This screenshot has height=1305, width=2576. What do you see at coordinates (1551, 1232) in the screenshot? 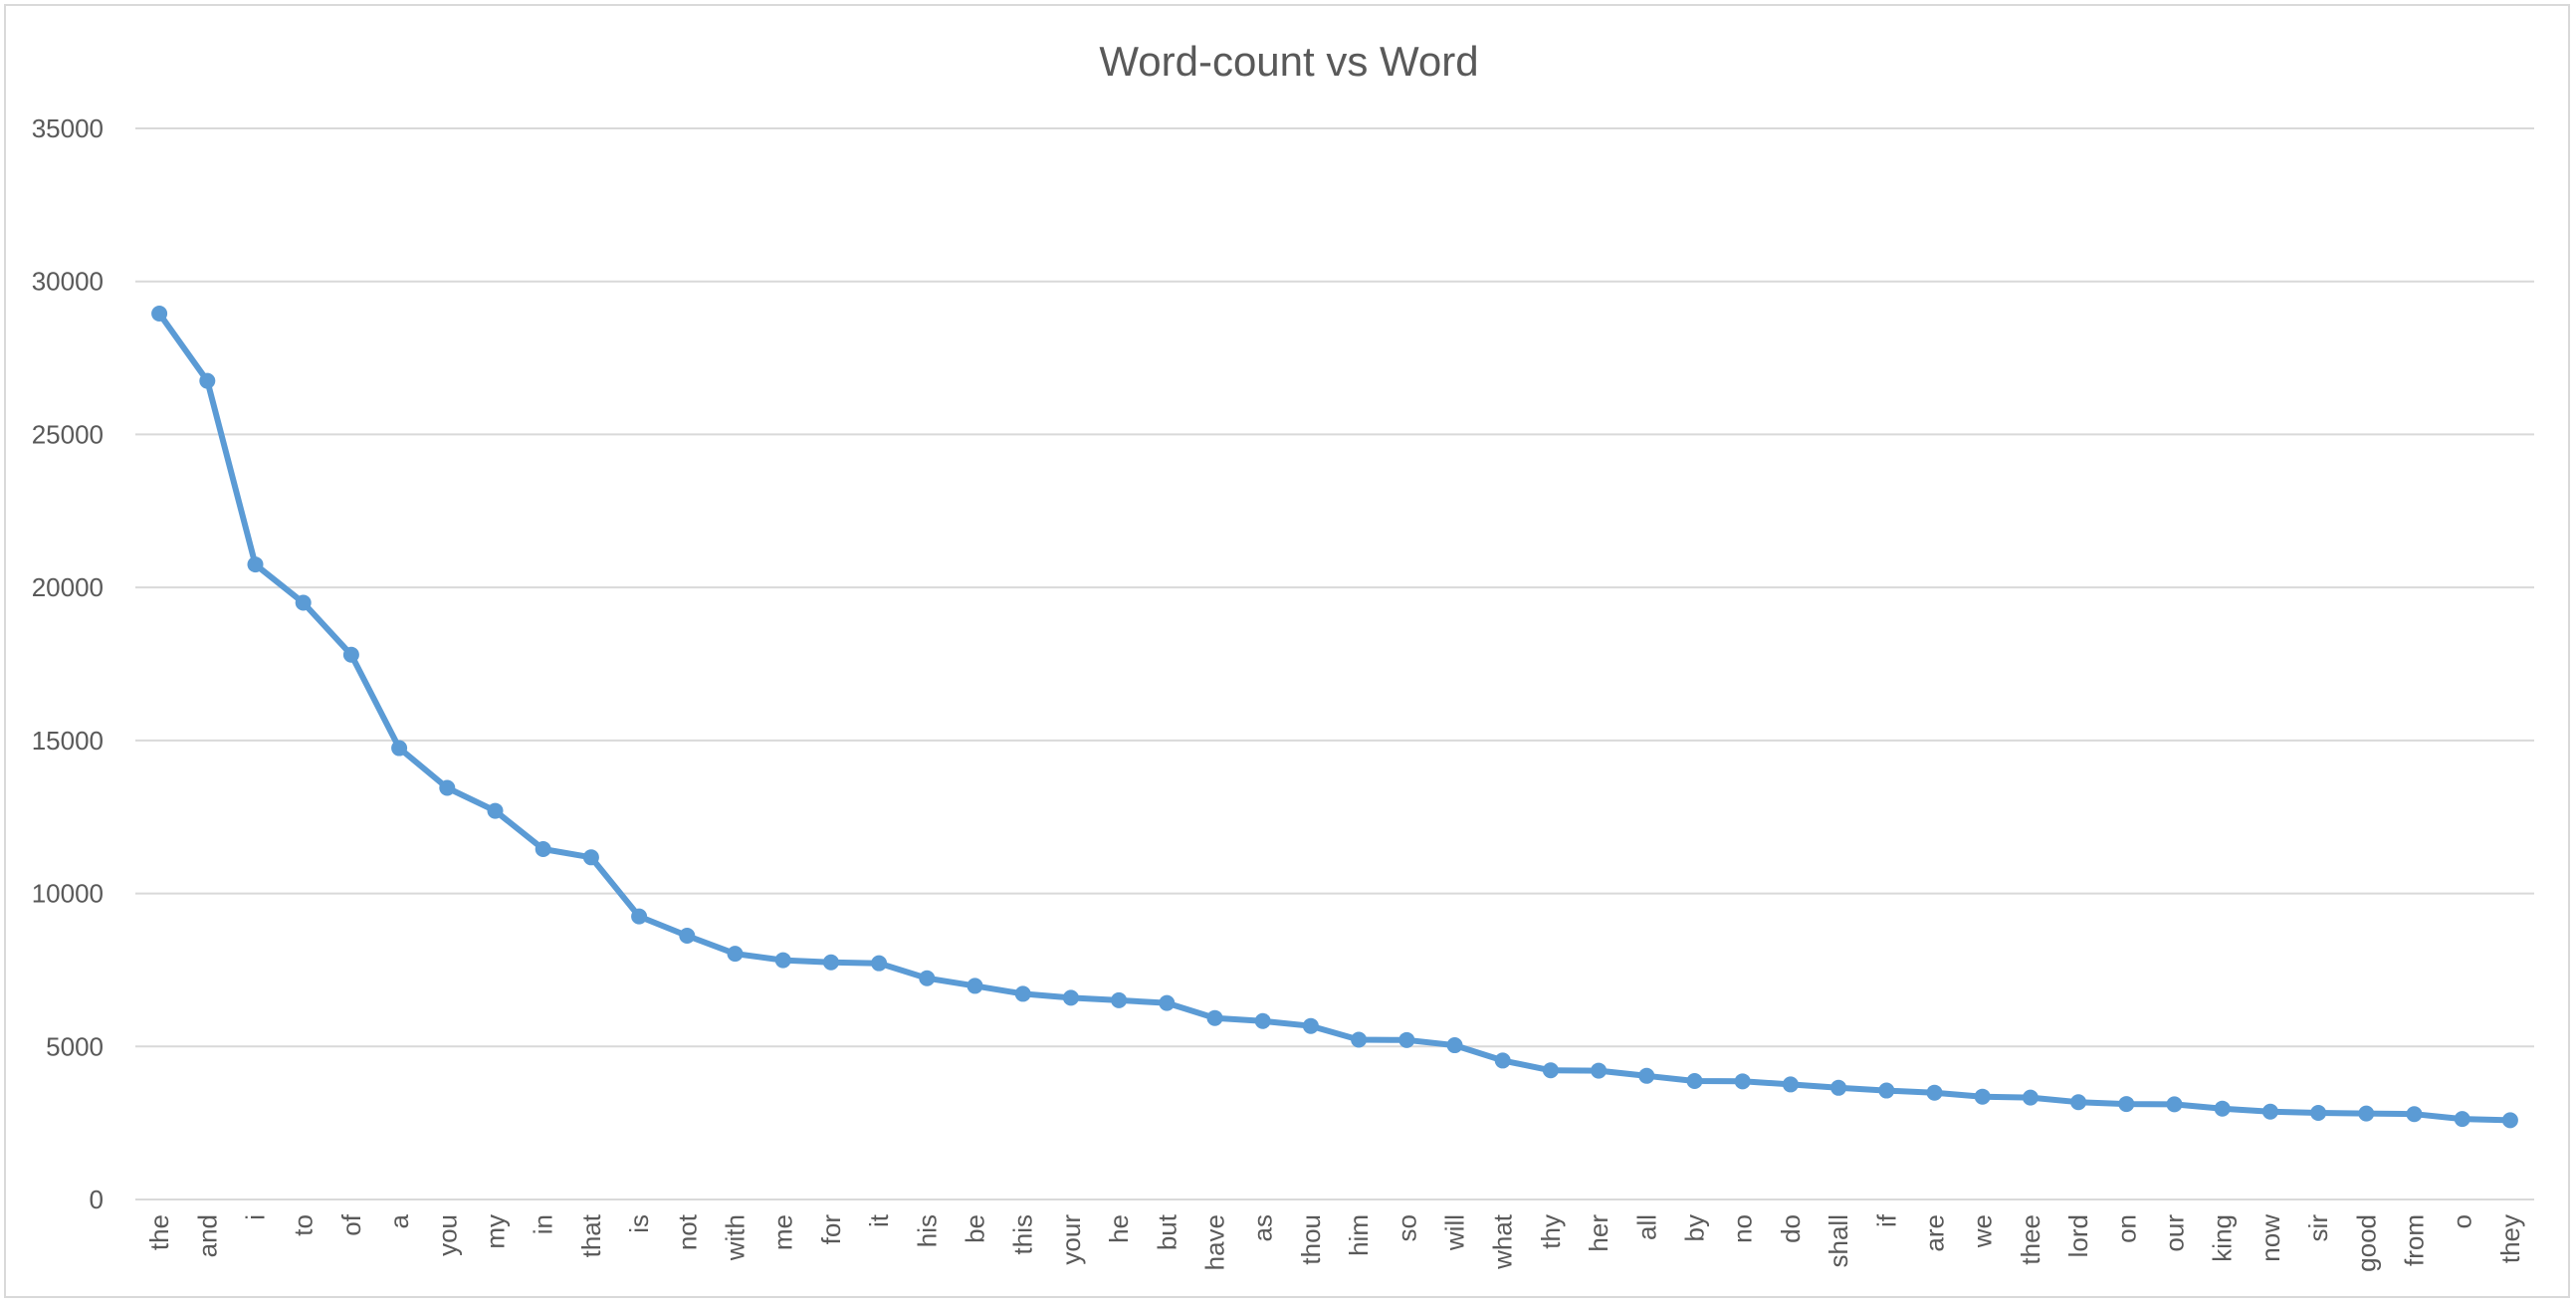
I see `x-tick-label: thy` at bounding box center [1551, 1232].